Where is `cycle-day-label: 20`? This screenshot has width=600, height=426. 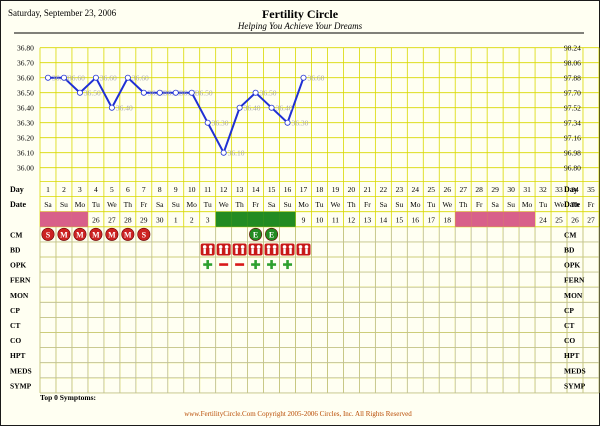 cycle-day-label: 20 is located at coordinates (352, 189).